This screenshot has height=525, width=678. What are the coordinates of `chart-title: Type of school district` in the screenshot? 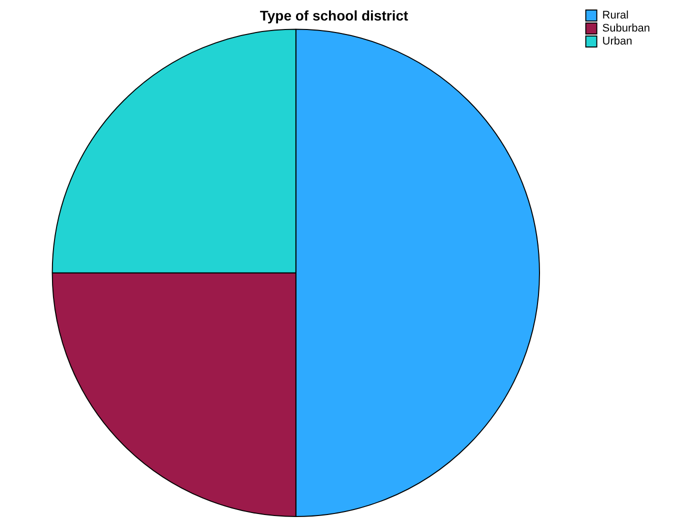 It's located at (334, 15).